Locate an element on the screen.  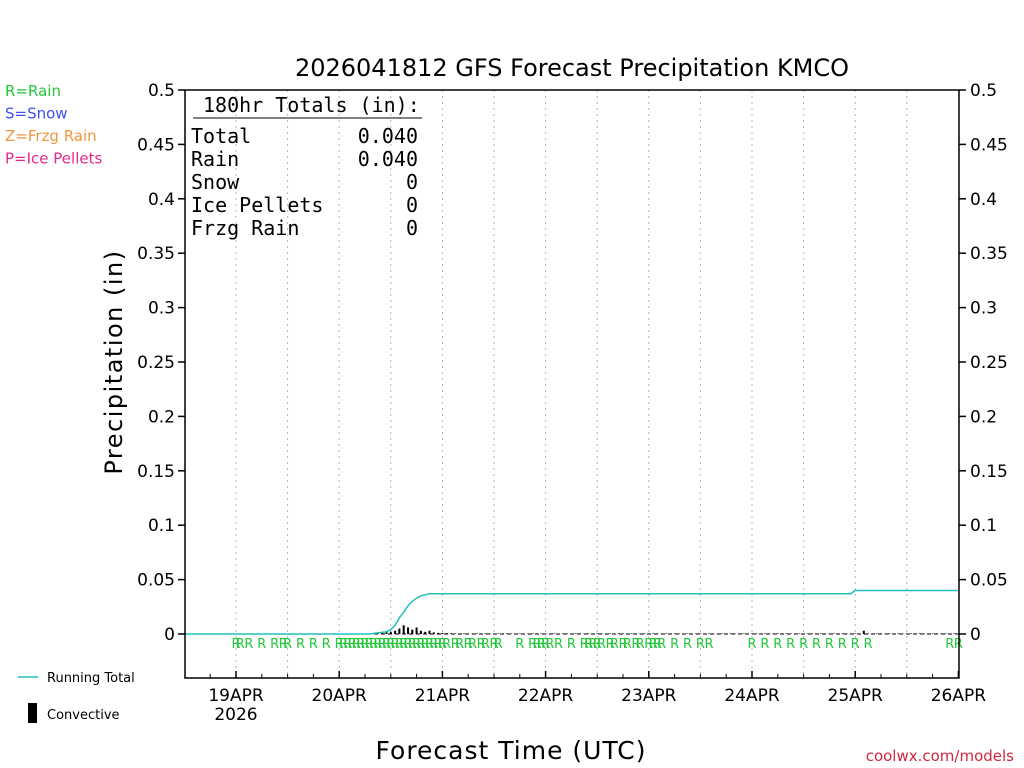
x-axis-label: Forecast Time (UTC) is located at coordinates (511, 750).